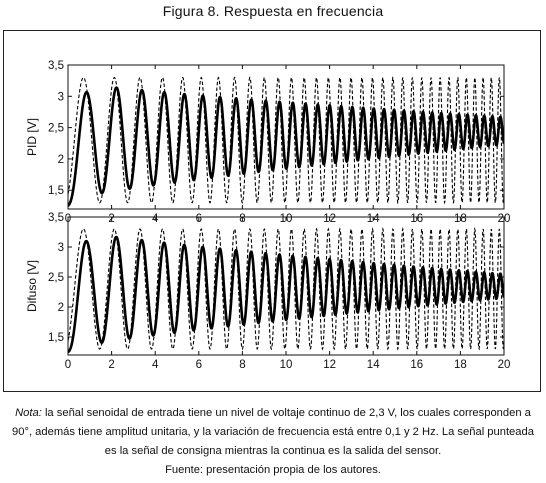 The height and width of the screenshot is (483, 546). I want to click on x-tick-label: 20, so click(504, 364).